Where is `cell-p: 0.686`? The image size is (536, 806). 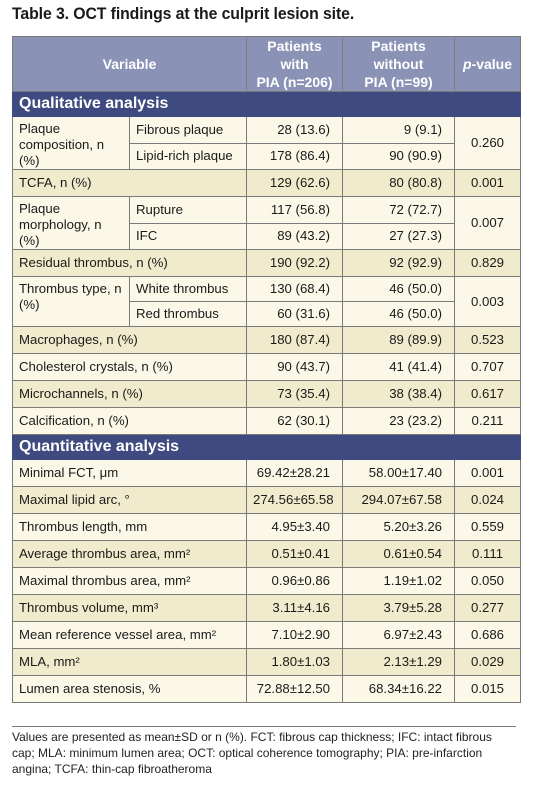 cell-p: 0.686 is located at coordinates (488, 635).